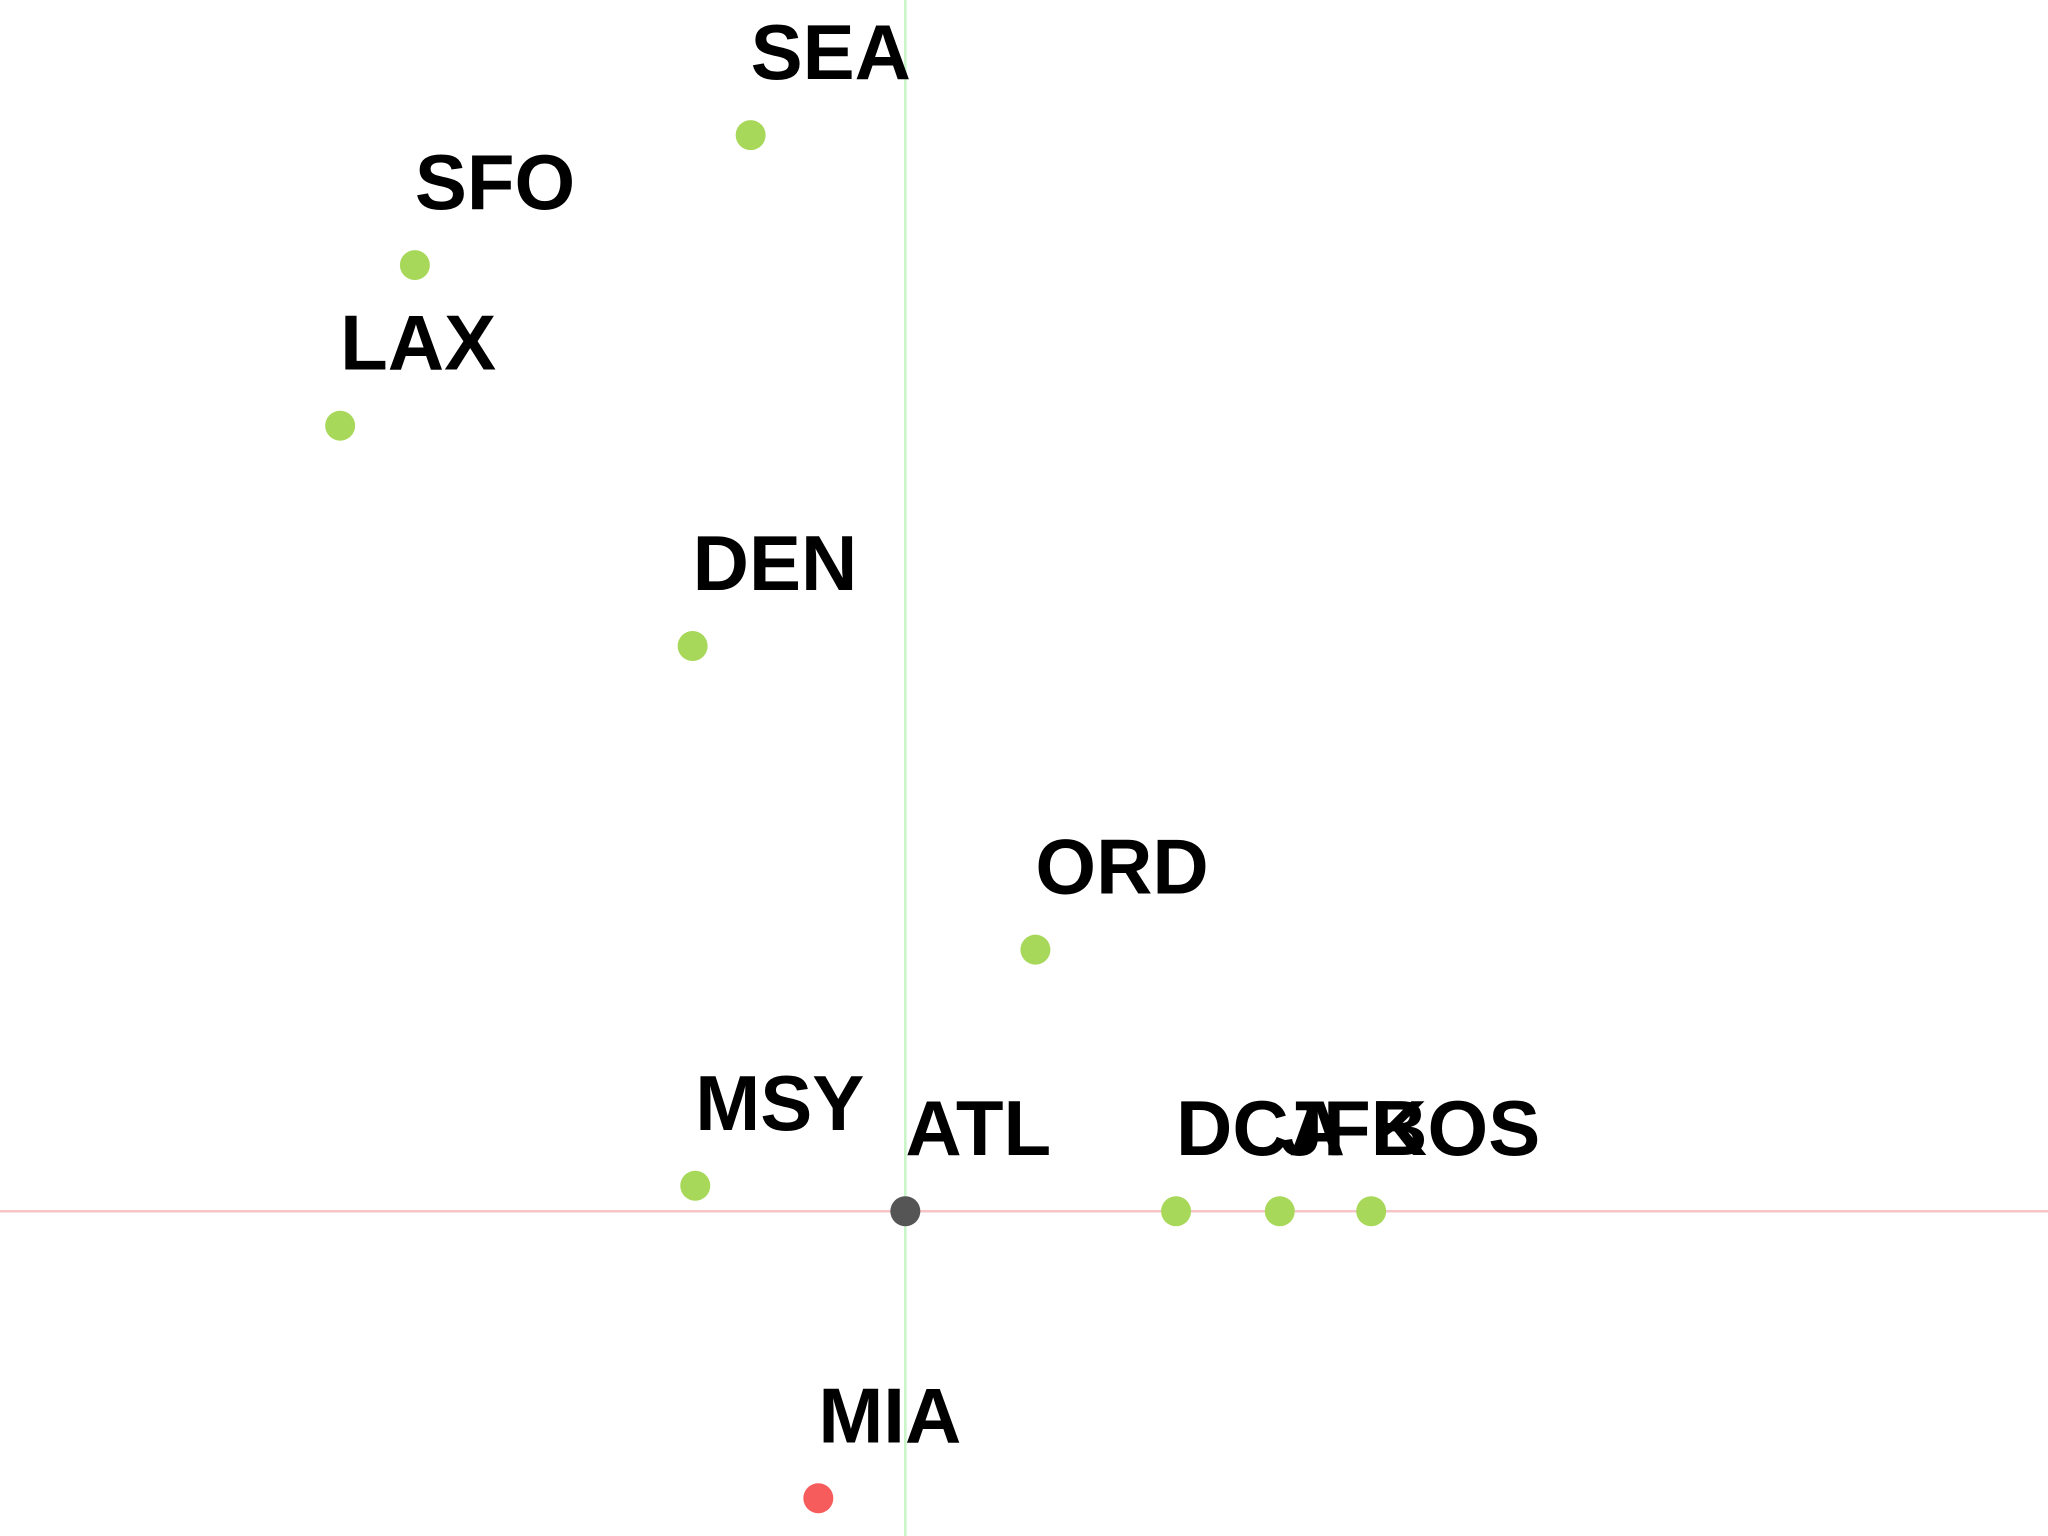  Describe the element at coordinates (695, 1185) in the screenshot. I see `point-msy` at that location.